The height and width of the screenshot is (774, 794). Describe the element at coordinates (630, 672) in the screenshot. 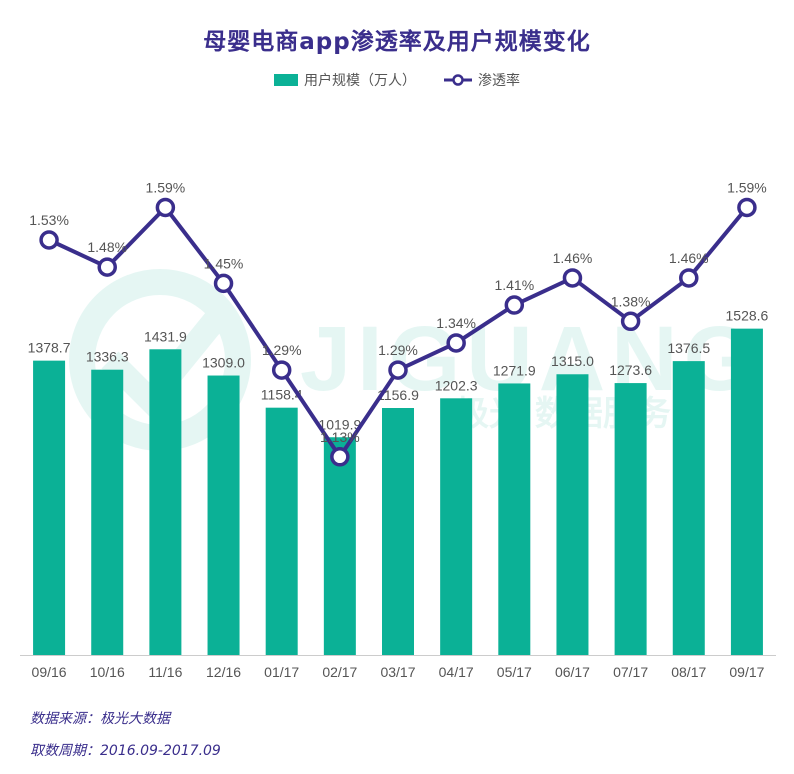

I see `x-tick-label: 07/17` at that location.